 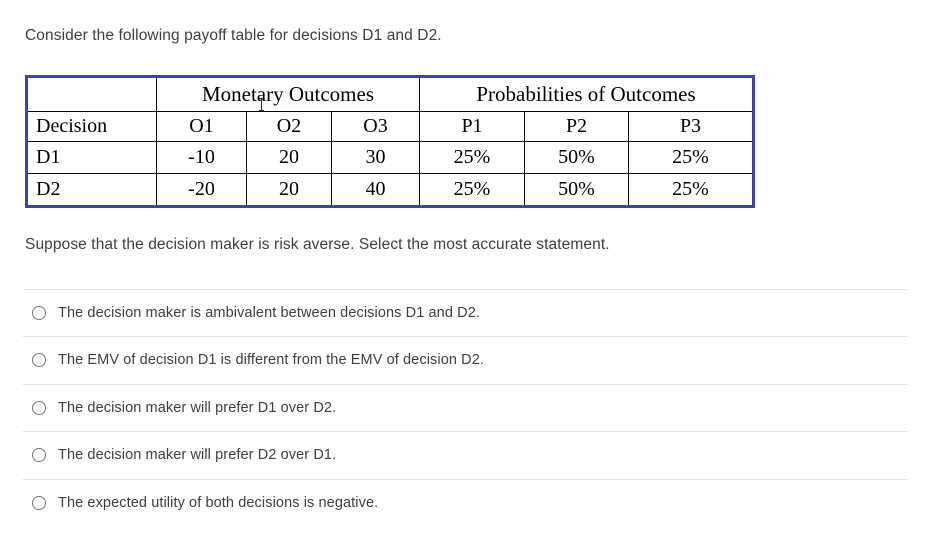 What do you see at coordinates (472, 157) in the screenshot?
I see `cell-d1-p1: 25%` at bounding box center [472, 157].